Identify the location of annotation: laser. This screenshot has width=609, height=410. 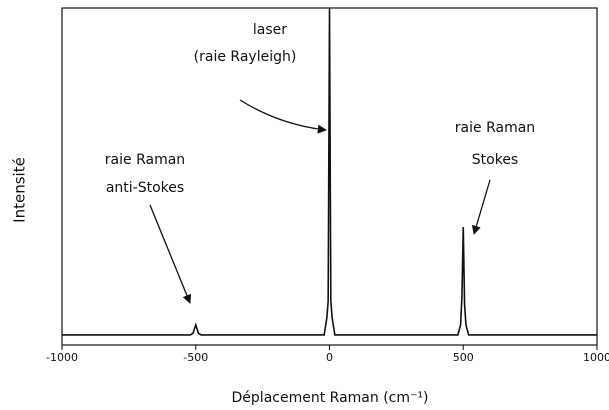
(270, 30).